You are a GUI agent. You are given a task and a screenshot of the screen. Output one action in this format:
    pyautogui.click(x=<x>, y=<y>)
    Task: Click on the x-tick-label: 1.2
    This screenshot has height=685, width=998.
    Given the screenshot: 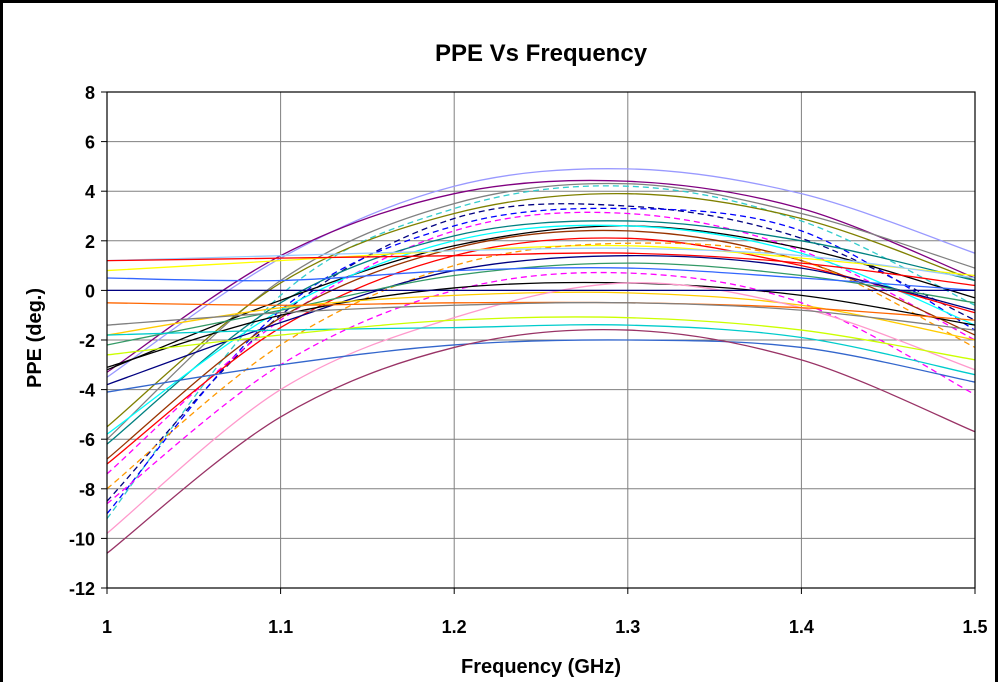 What is the action you would take?
    pyautogui.click(x=454, y=627)
    